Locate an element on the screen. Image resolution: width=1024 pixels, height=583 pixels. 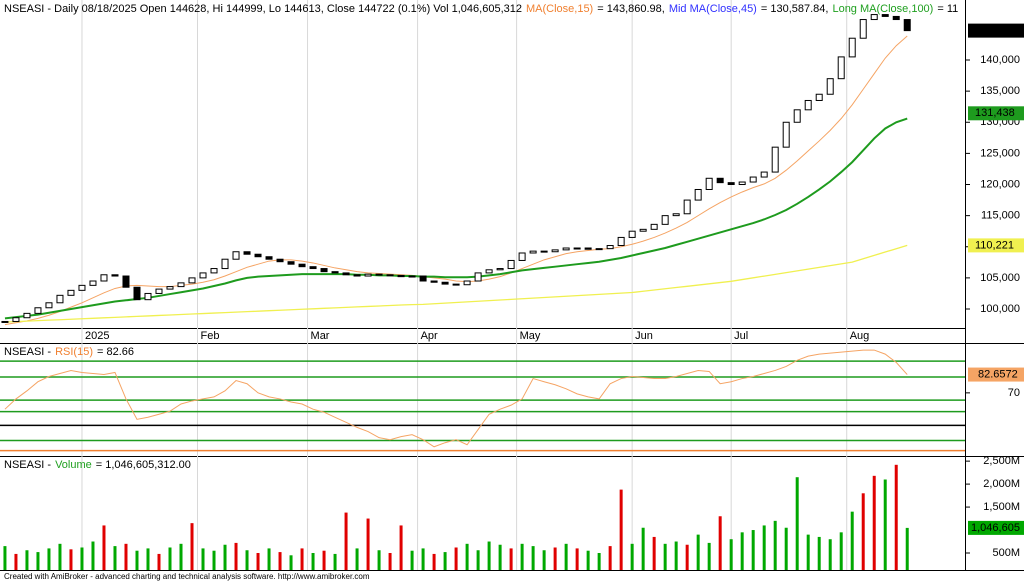
value-label-box is located at coordinates (996, 527).